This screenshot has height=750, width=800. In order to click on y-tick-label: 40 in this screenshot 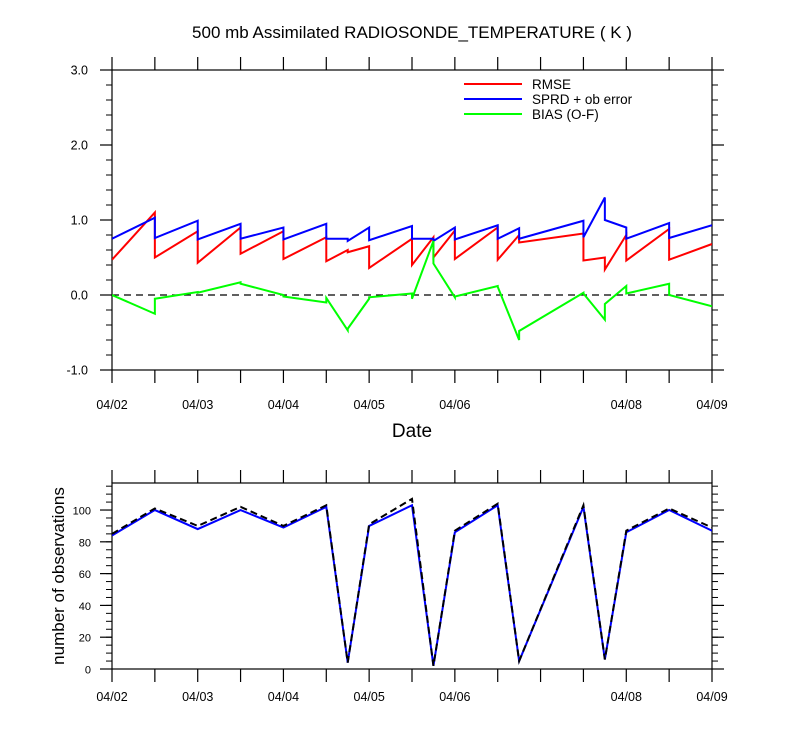, I will do `click(85, 607)`.